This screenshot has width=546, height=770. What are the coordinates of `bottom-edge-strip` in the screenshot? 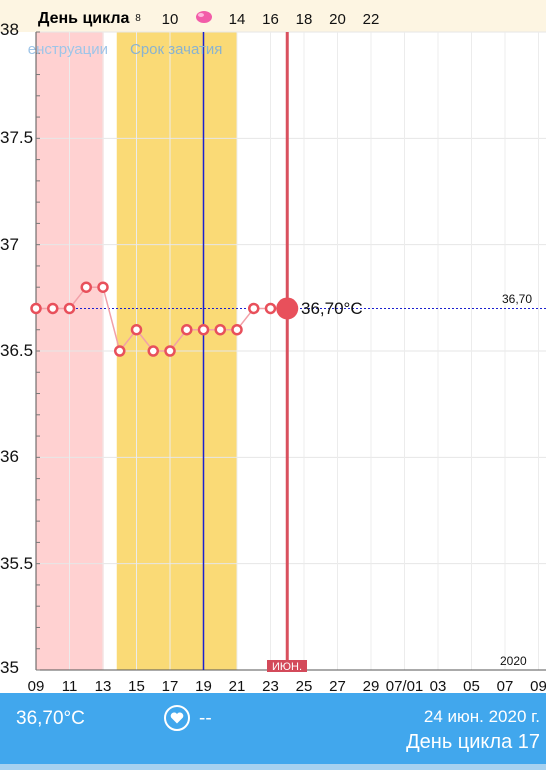 It's located at (273, 767).